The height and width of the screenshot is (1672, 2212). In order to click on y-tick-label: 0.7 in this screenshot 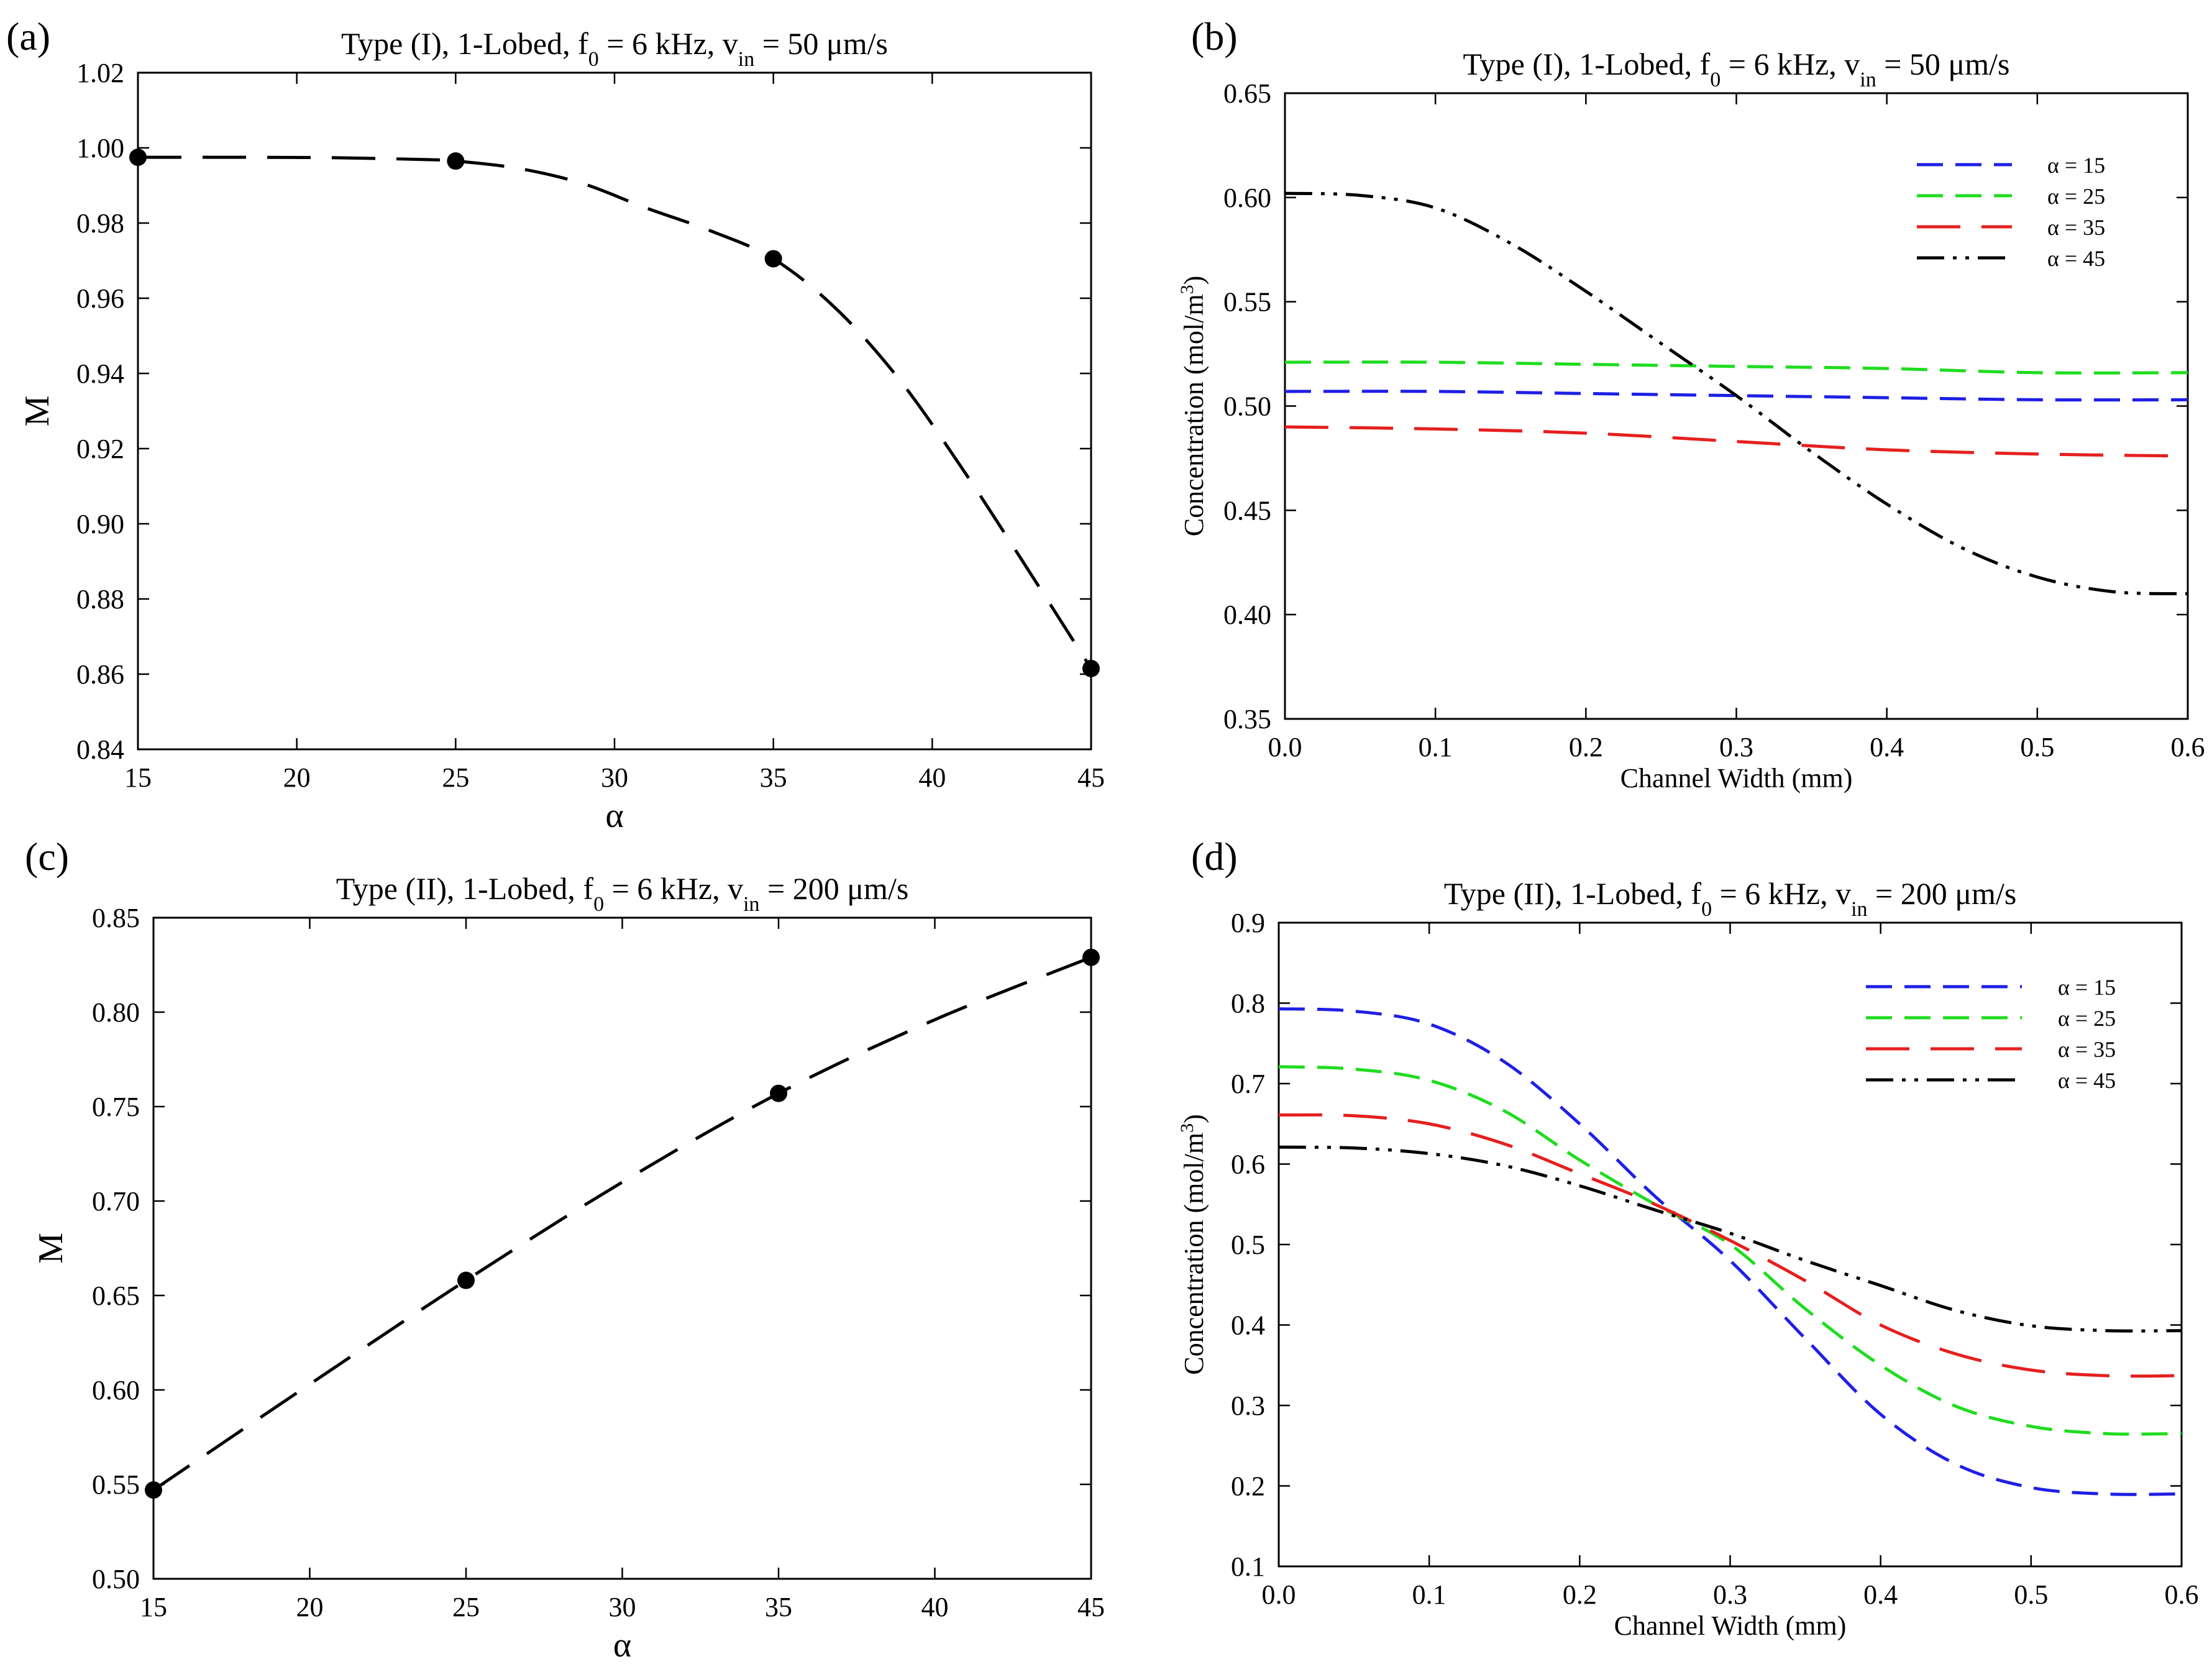, I will do `click(1248, 1084)`.